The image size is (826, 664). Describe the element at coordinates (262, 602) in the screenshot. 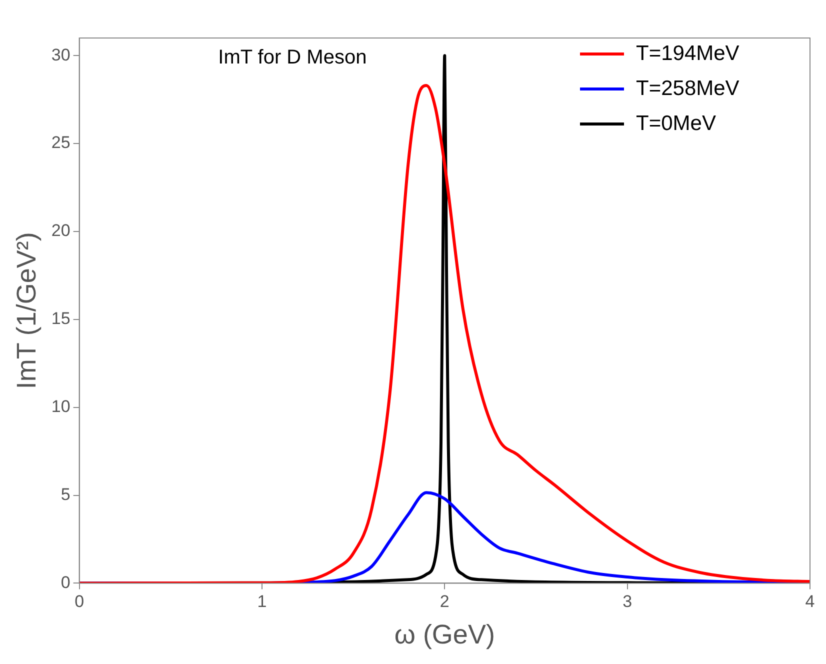

I see `x-tick-label: 1` at that location.